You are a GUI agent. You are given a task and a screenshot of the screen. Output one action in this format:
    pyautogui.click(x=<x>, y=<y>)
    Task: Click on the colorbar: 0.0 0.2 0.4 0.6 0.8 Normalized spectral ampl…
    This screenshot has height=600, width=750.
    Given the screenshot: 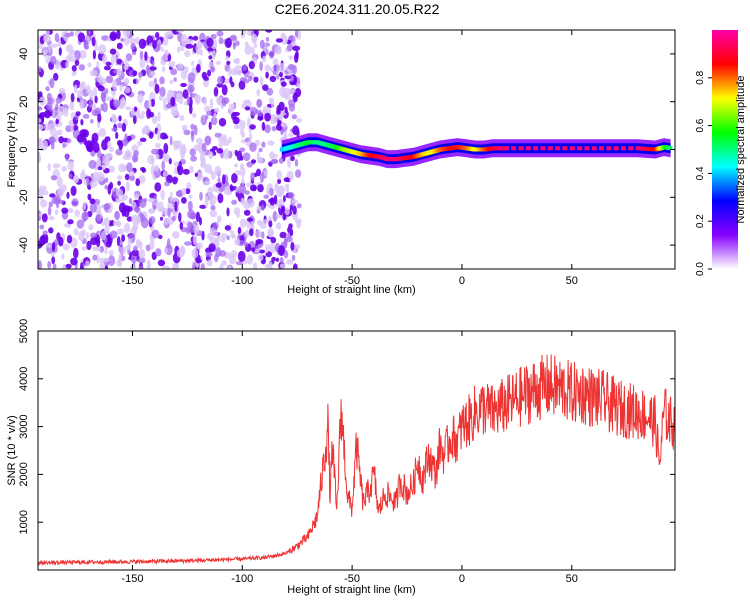 What is the action you would take?
    pyautogui.click(x=721, y=153)
    